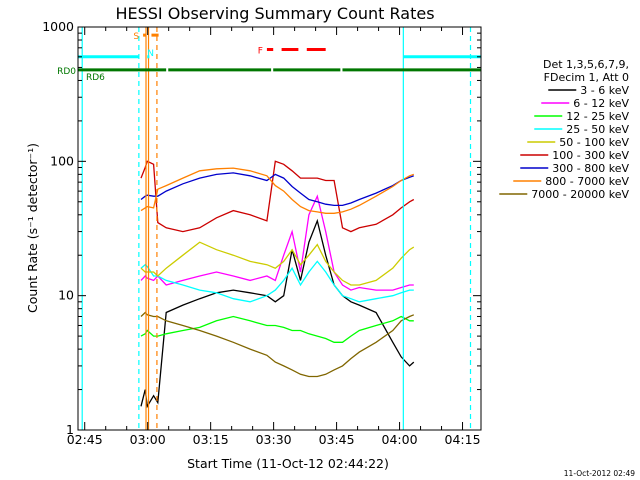 Image resolution: width=640 pixels, height=480 pixels. What do you see at coordinates (32, 228) in the screenshot?
I see `y-axis-label: Count Rate (s⁻¹ detector⁻¹)` at bounding box center [32, 228].